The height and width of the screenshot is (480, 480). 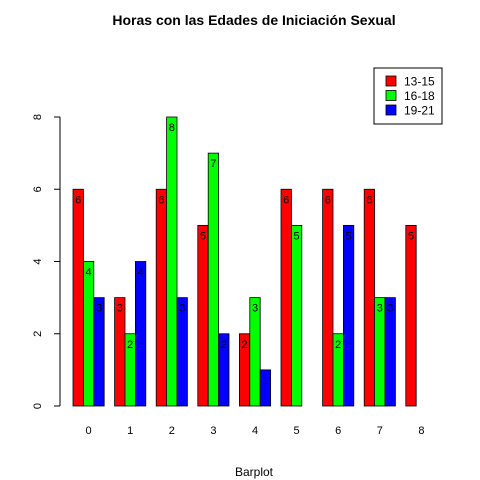 I want to click on x-tick-label: 7, so click(x=380, y=431).